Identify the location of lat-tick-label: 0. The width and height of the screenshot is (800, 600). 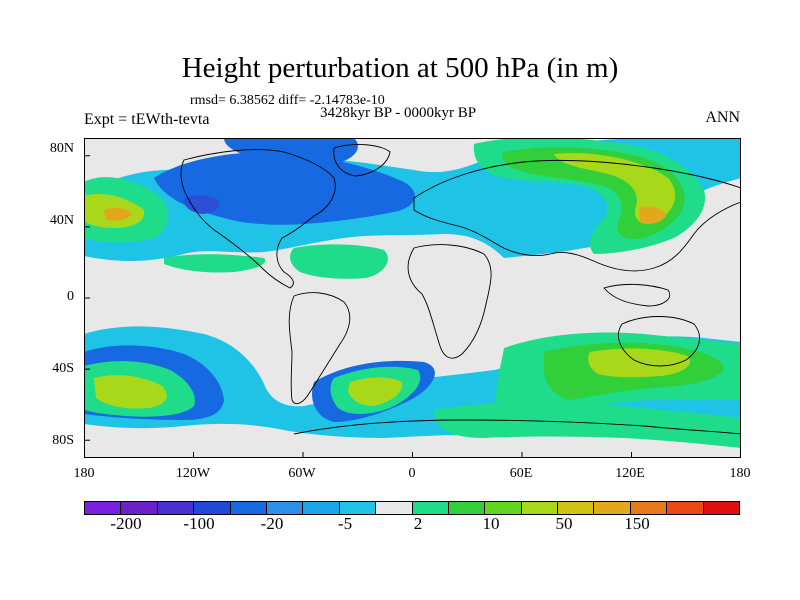
(70, 296).